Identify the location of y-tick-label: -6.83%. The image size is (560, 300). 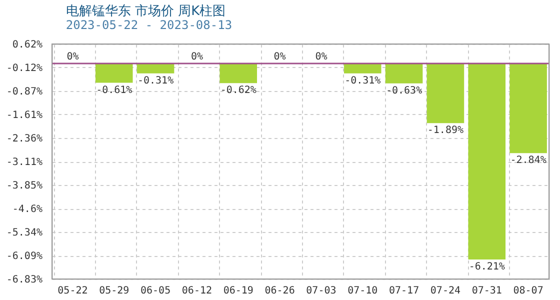
(24, 280).